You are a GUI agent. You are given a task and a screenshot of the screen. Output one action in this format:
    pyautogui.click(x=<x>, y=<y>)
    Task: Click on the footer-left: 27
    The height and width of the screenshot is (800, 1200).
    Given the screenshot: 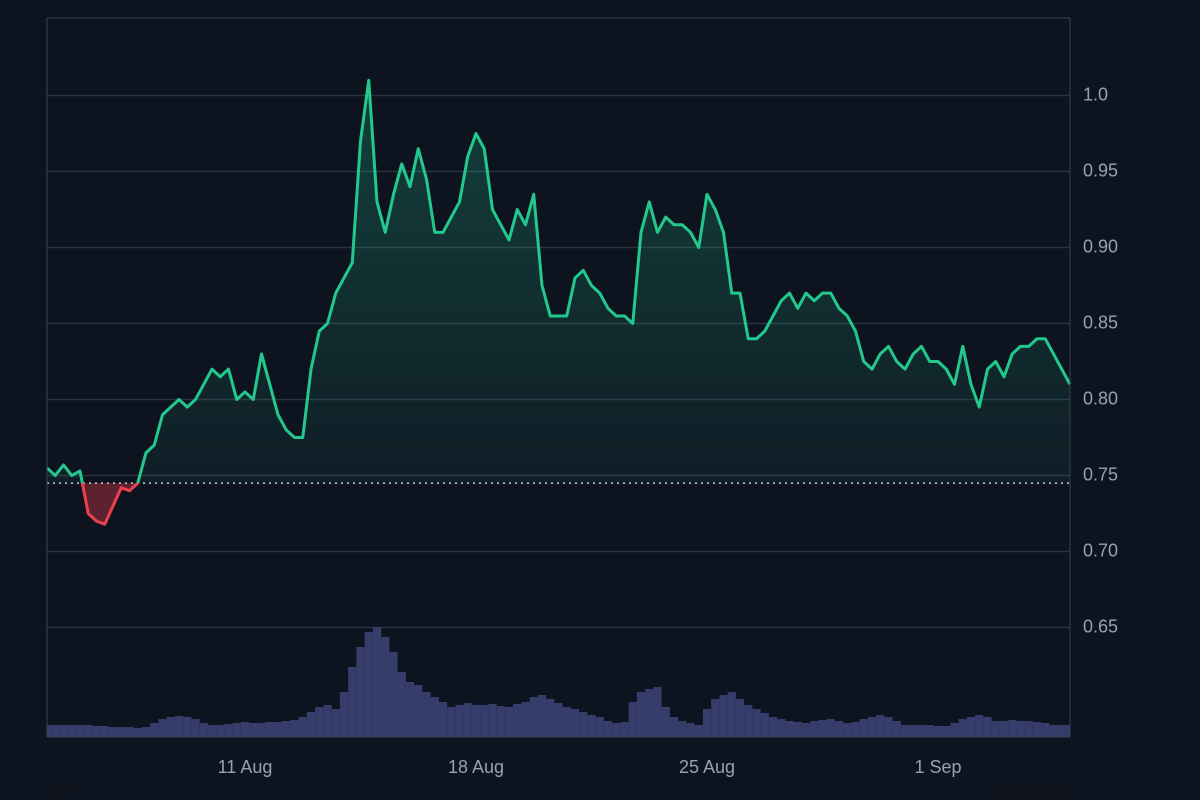 What is the action you would take?
    pyautogui.click(x=58, y=791)
    